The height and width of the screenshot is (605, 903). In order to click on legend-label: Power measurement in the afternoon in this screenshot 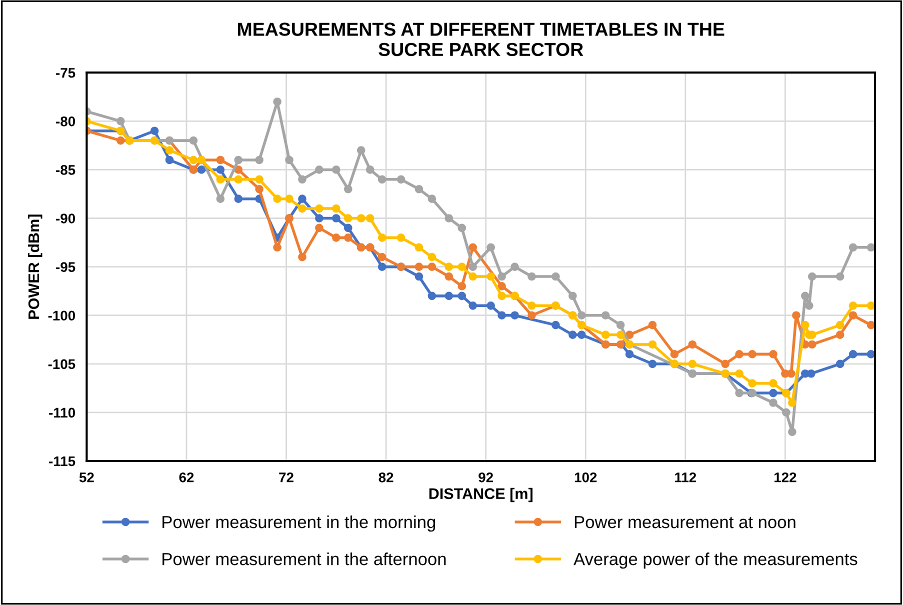, I will do `click(304, 559)`.